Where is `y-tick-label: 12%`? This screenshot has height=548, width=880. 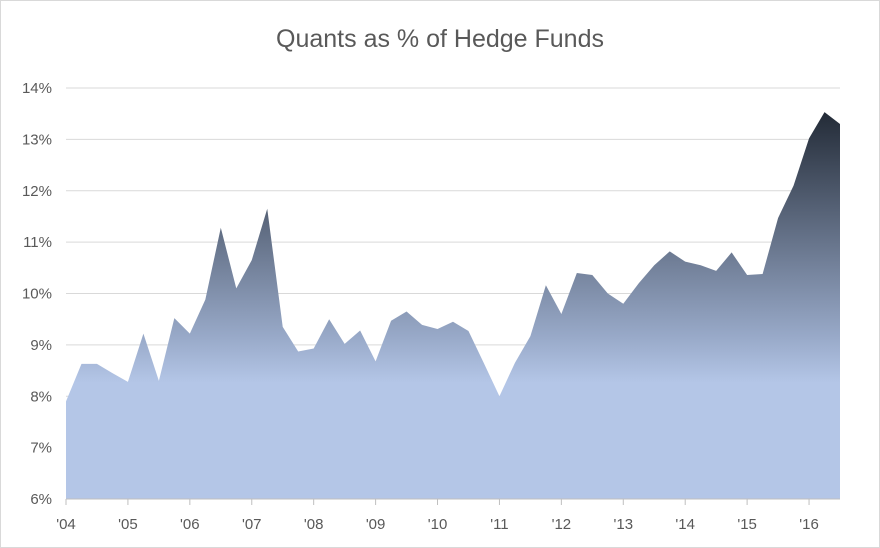 y-tick-label: 12% is located at coordinates (37, 191).